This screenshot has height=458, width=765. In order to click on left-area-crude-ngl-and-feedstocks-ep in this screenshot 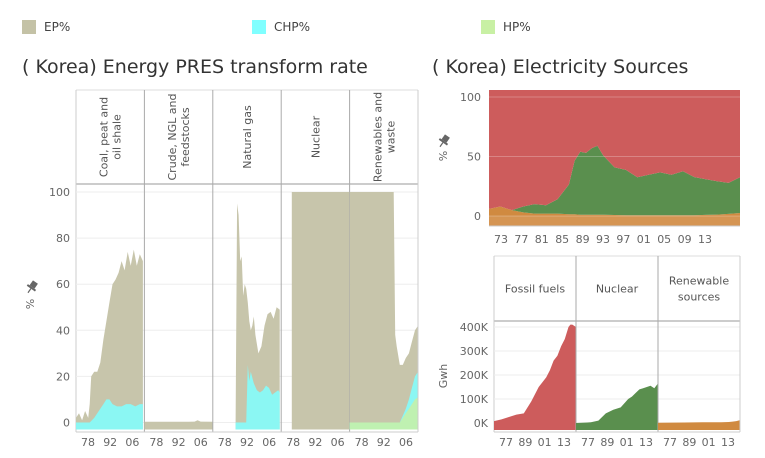, I will do `click(178, 425)`.